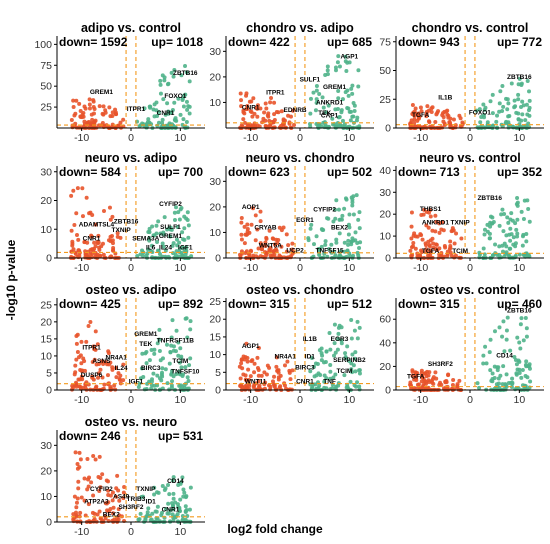 The height and width of the screenshot is (544, 550). Describe the element at coordinates (131, 400) in the screenshot. I see `x-tick-label: 0` at that location.